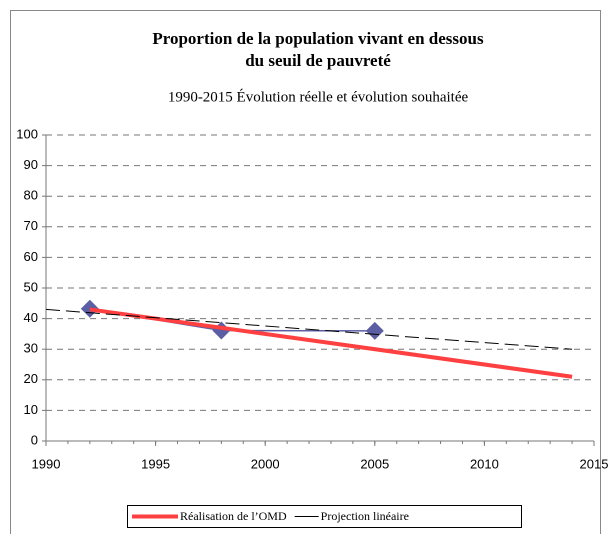 The width and height of the screenshot is (611, 534). Describe the element at coordinates (484, 463) in the screenshot. I see `x-tick-label: 2010` at that location.